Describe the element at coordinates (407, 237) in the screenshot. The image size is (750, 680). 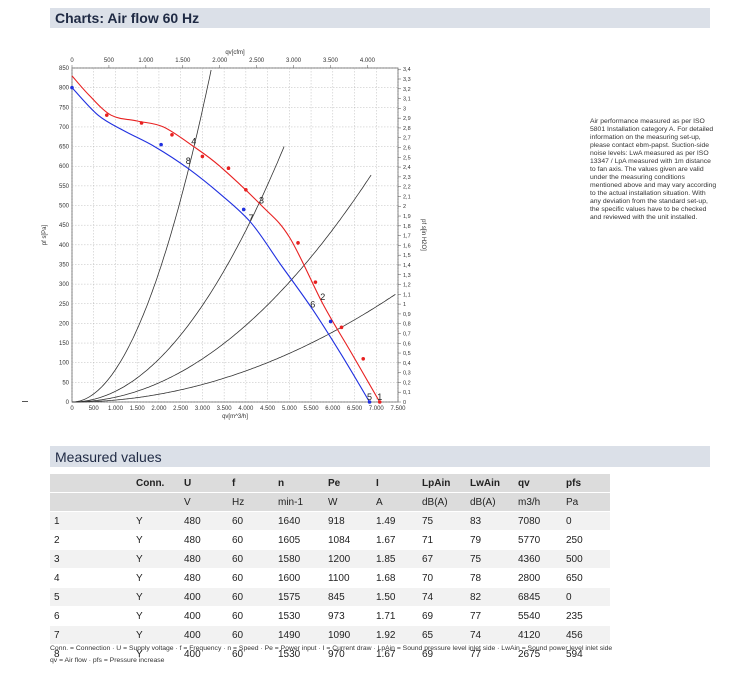
I see `y2-tick-label: 1,7` at that location.